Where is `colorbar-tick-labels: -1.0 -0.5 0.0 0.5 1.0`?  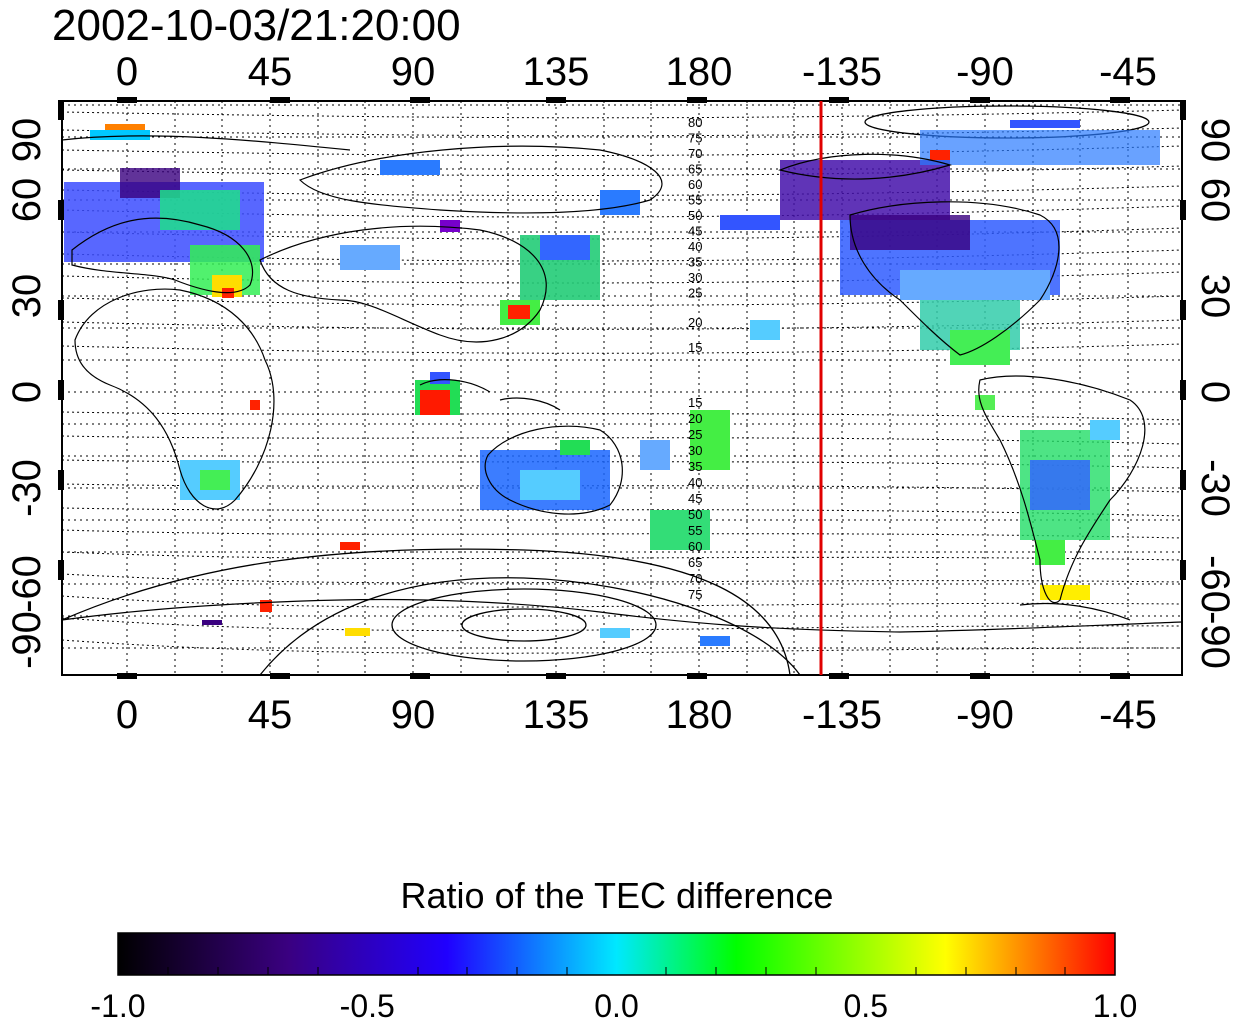 colorbar-tick-labels: -1.0 -0.5 0.0 0.5 1.0 is located at coordinates (613, 1006).